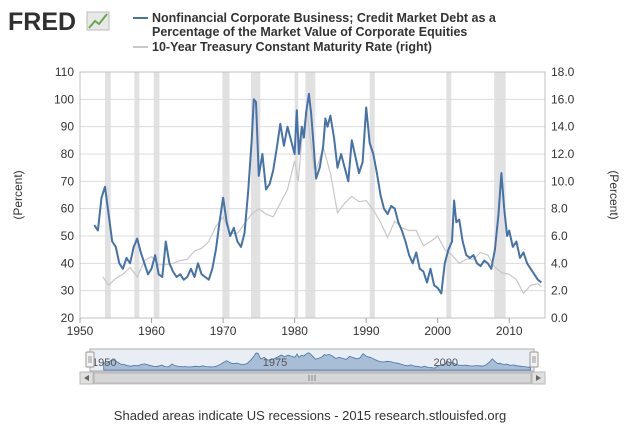 Image resolution: width=640 pixels, height=432 pixels. Describe the element at coordinates (86, 378) in the screenshot. I see `scroll-left-arrow-icon` at that location.